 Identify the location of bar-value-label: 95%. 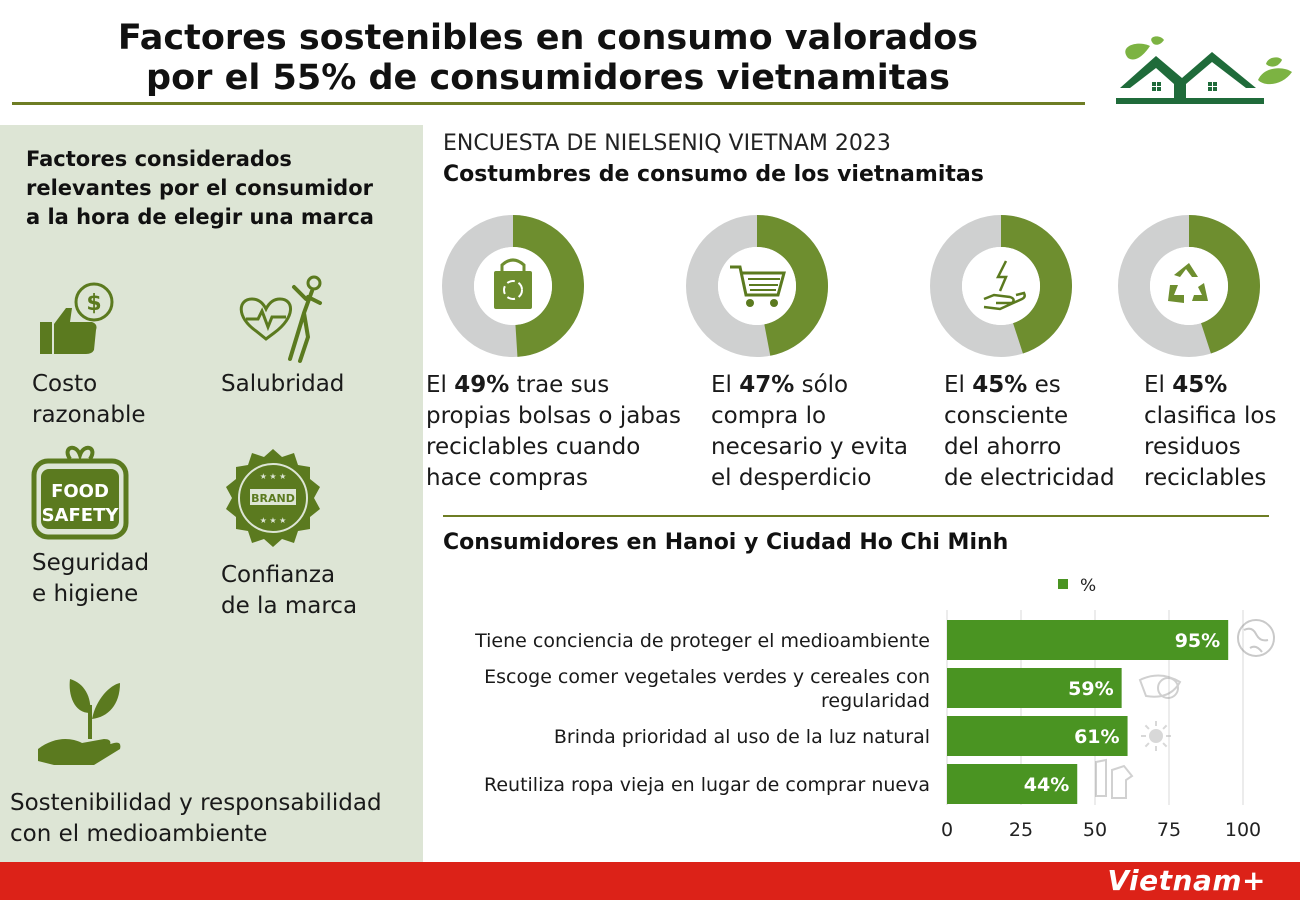
(1197, 641).